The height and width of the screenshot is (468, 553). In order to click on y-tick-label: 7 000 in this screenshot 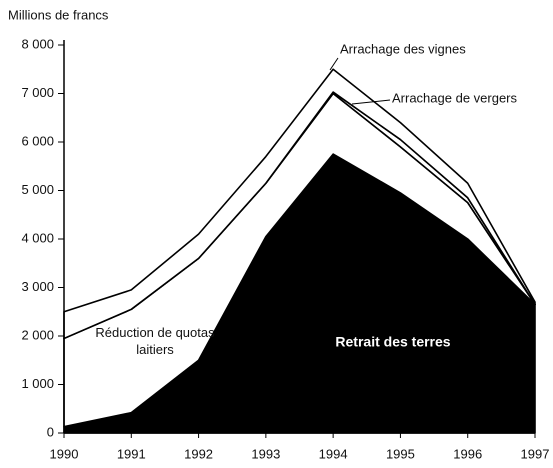, I will do `click(37, 92)`.